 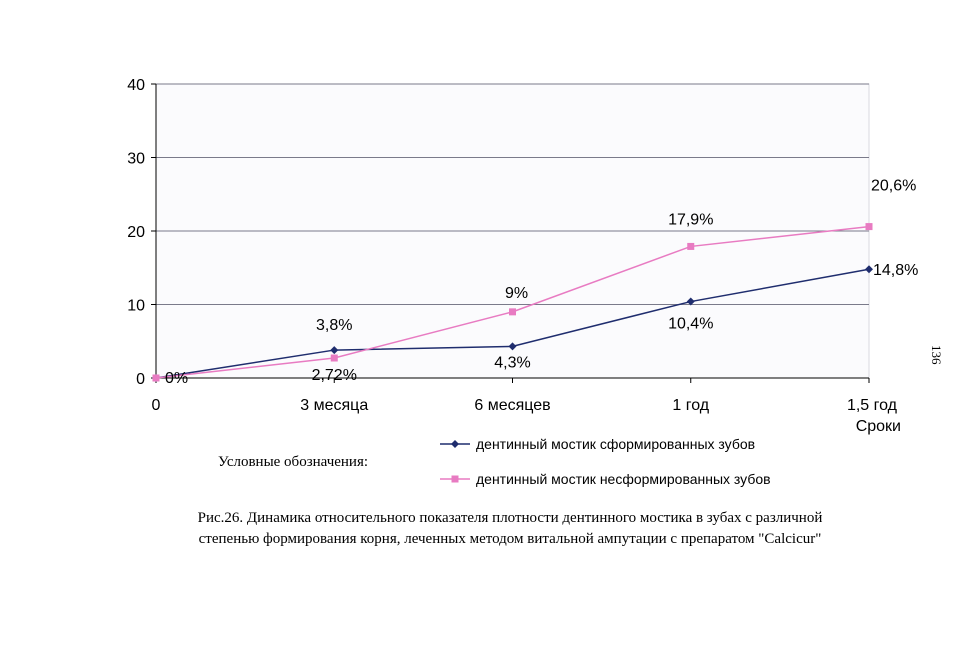 I want to click on data-label: 2,72%, so click(x=334, y=375).